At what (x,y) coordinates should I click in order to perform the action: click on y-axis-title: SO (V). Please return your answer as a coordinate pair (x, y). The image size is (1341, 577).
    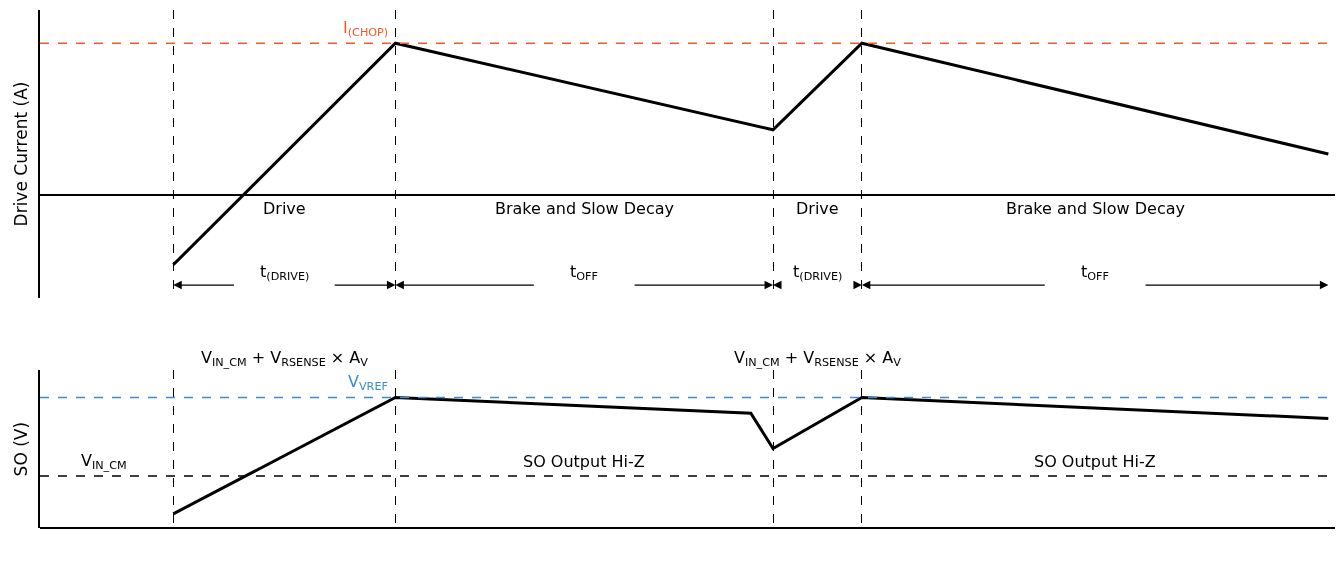
    Looking at the image, I should click on (21, 449).